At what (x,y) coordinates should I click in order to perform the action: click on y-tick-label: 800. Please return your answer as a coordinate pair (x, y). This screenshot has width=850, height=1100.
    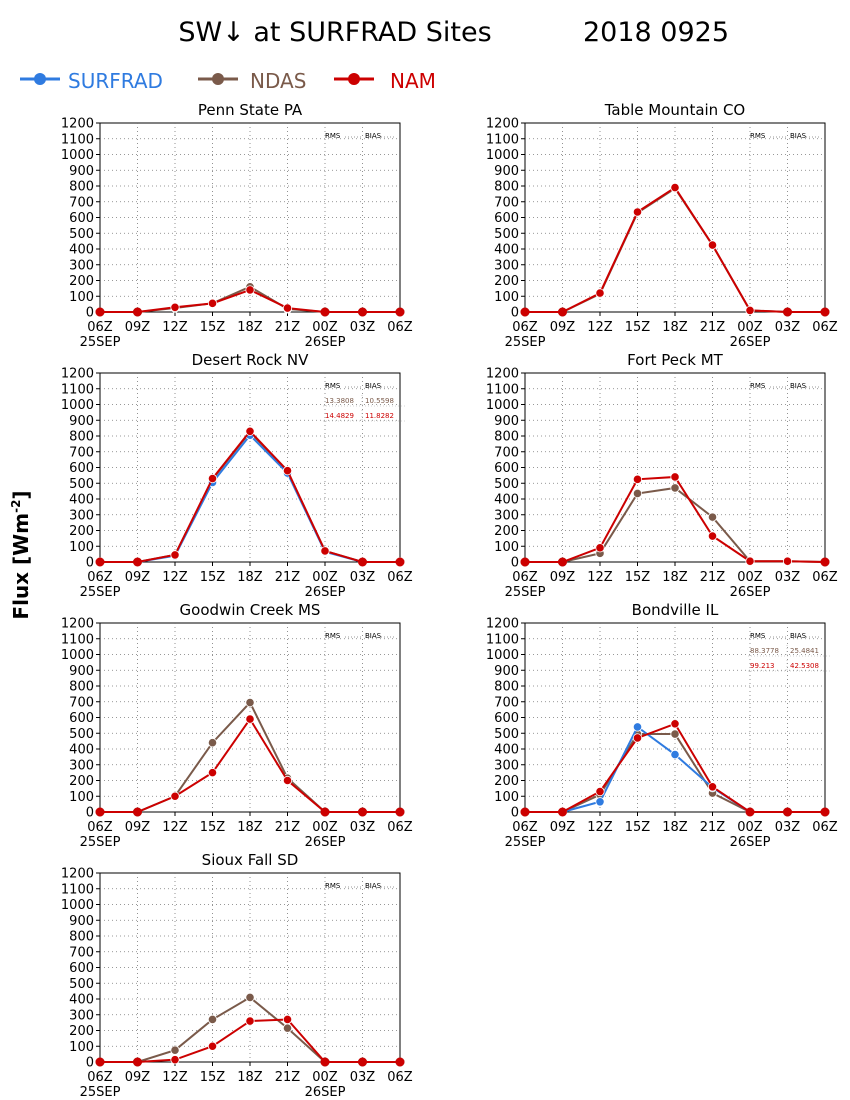
    Looking at the image, I should click on (506, 187).